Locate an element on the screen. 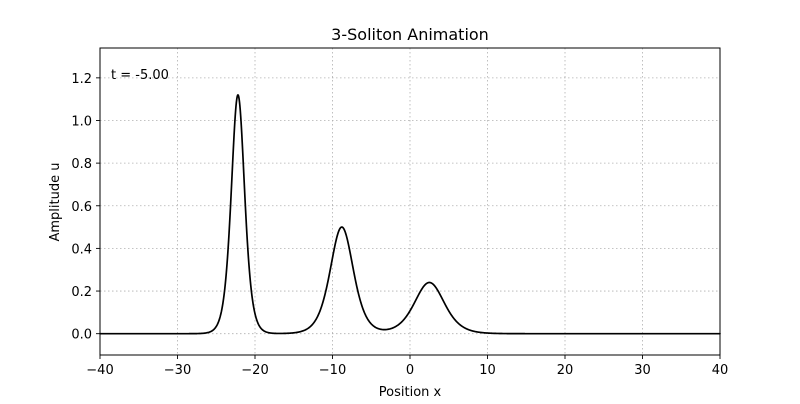 The image size is (800, 404). x-tick-label: −10 is located at coordinates (332, 370).